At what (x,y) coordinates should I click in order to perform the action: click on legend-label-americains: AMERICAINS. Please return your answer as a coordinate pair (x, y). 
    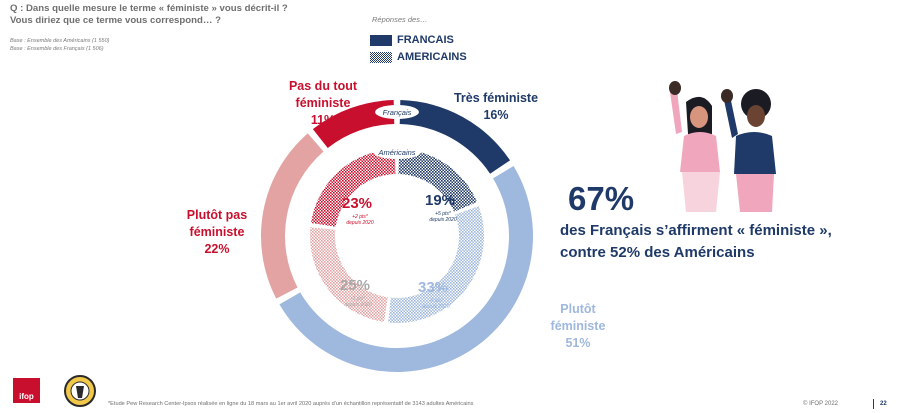
    Looking at the image, I should click on (432, 57).